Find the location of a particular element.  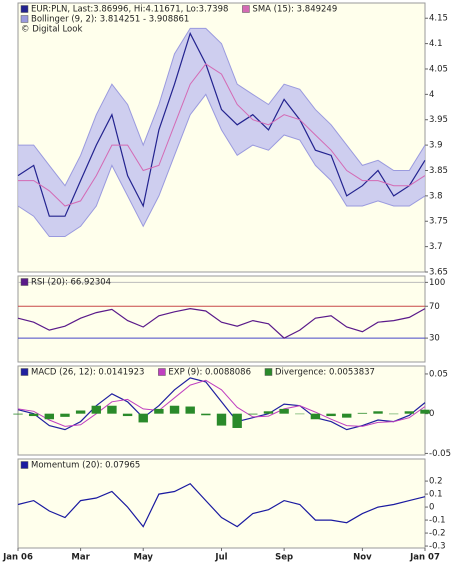

y-tick-label: 3.7 is located at coordinates (436, 247).